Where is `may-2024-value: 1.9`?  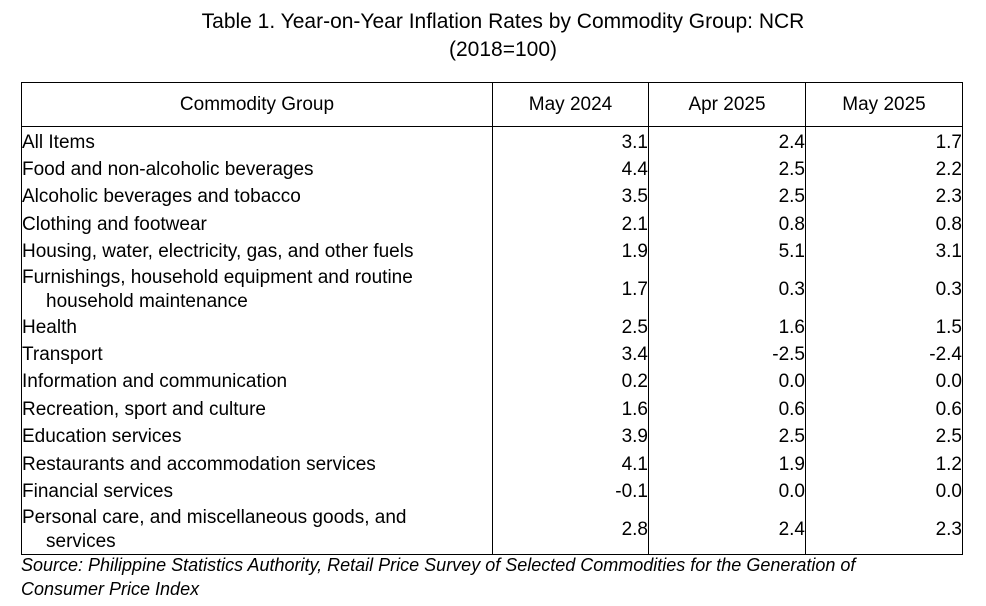
may-2024-value: 1.9 is located at coordinates (570, 252).